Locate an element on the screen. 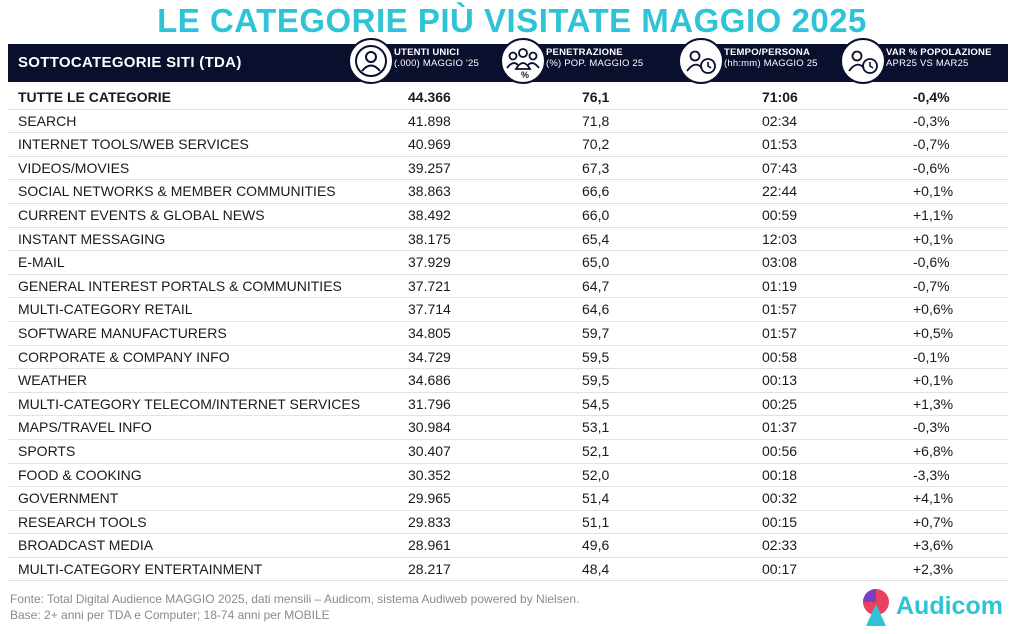  category-name: SOFTWARE MANUFACTURERS is located at coordinates (122, 332).